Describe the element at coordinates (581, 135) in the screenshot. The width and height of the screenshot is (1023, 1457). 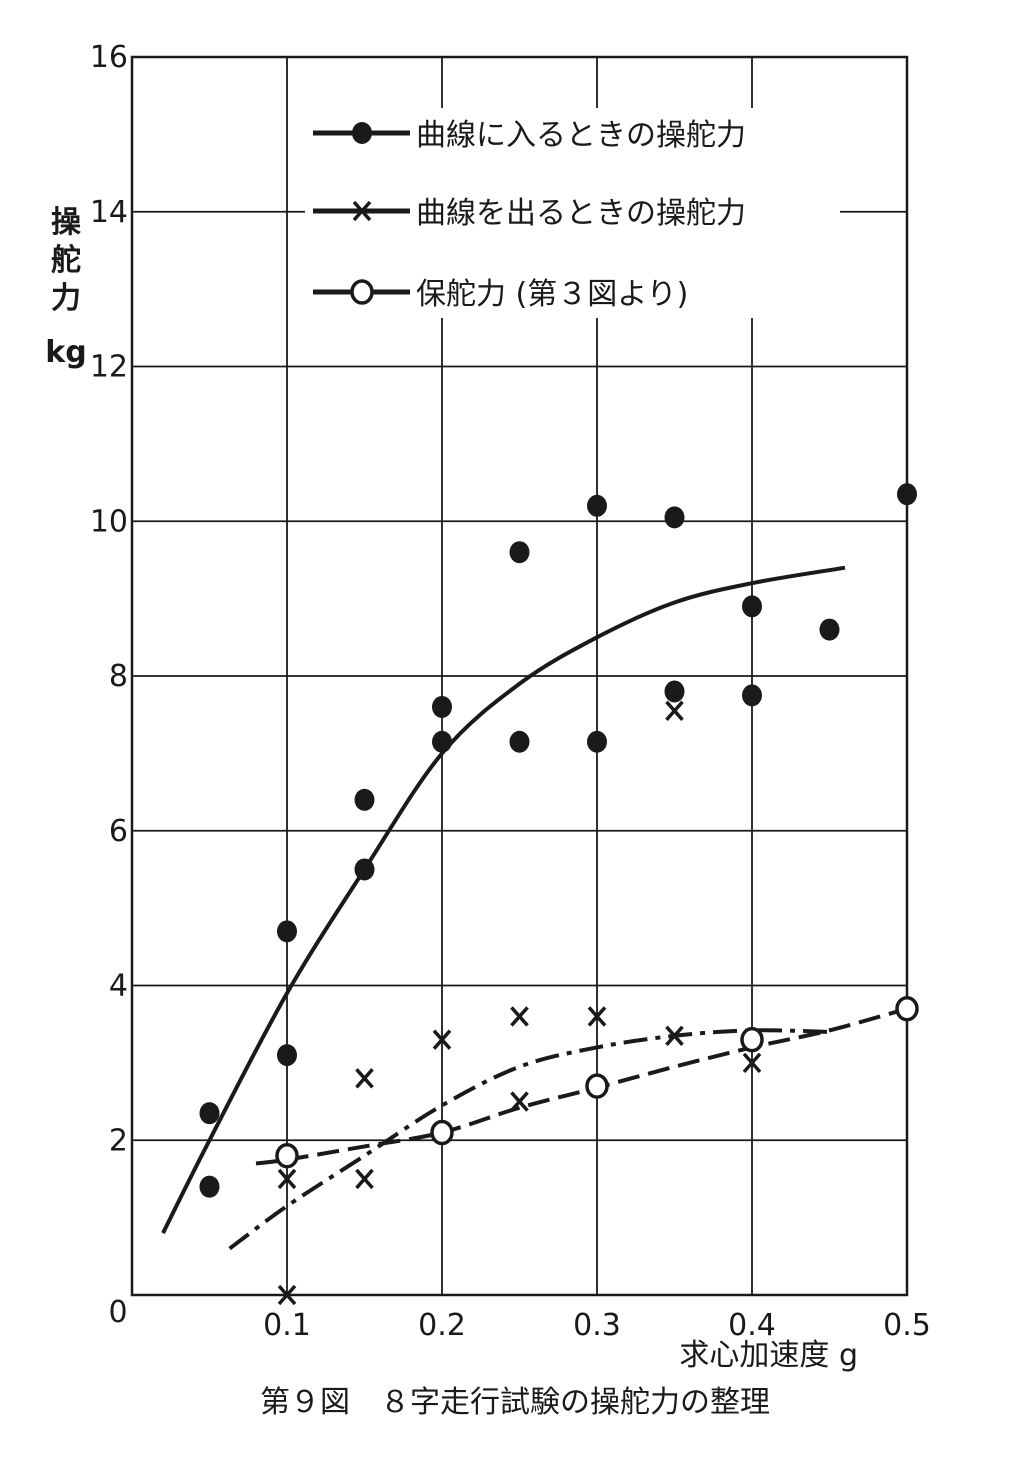
I see `legend-label: 曲線に入るときの操舵力` at that location.